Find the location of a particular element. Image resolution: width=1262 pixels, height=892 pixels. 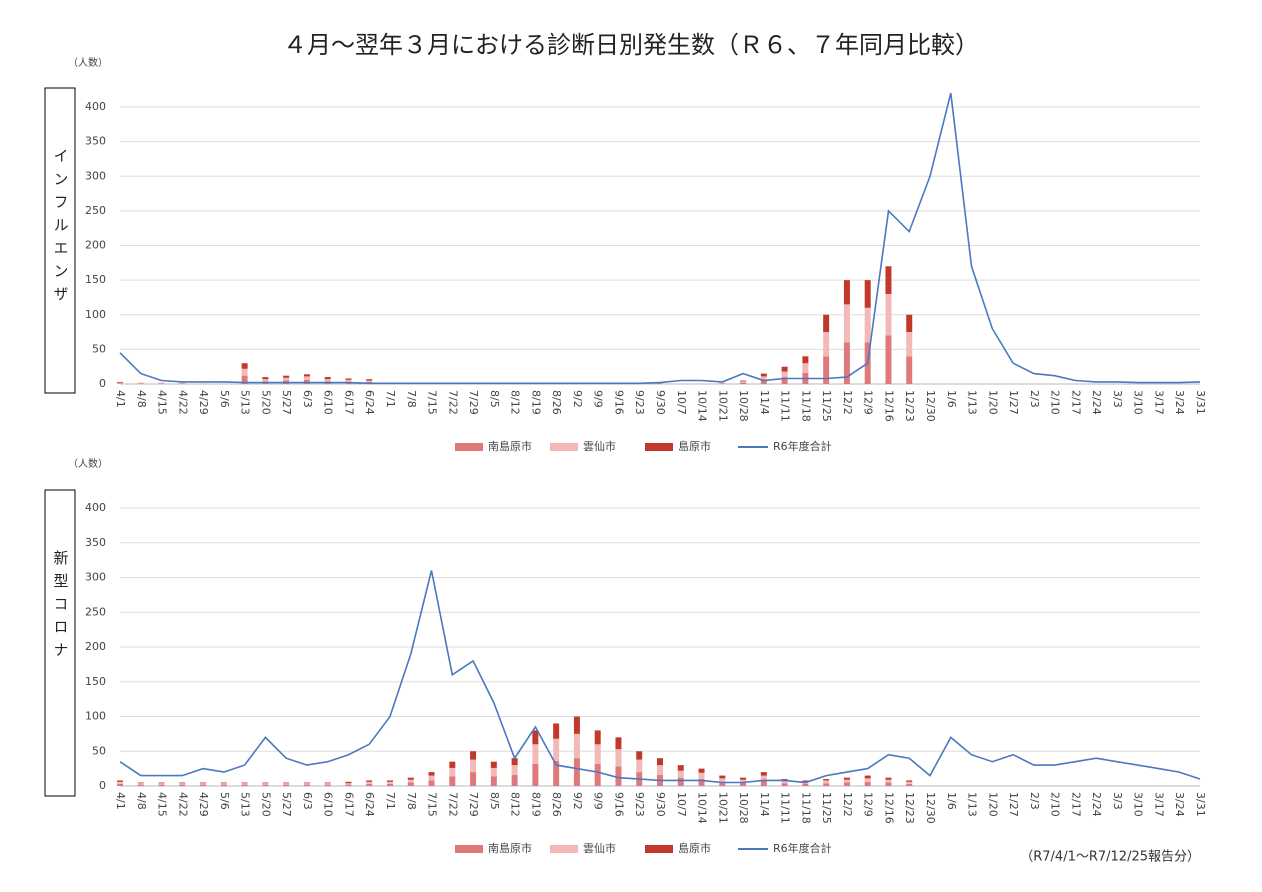

legend-label: 雲仙市 is located at coordinates (599, 848).